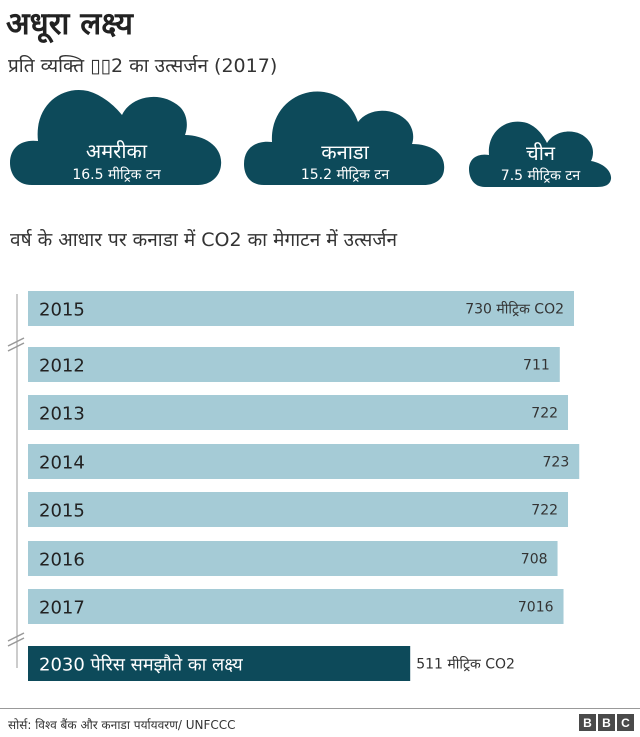 Image resolution: width=640 pixels, height=737 pixels. Describe the element at coordinates (345, 175) in the screenshot. I see `cloud-emission-value: 15.2 मीट्रिक टन` at that location.